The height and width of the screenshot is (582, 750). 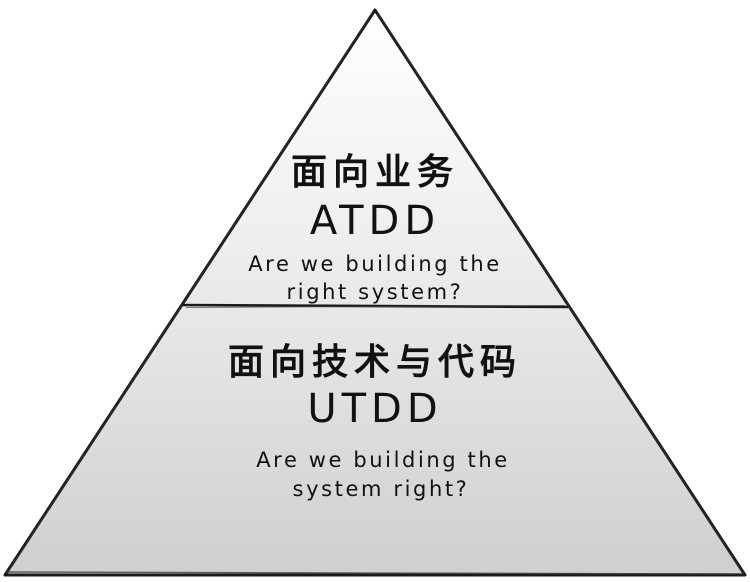 I want to click on bottom-tier-title: 面向技术与代码, so click(x=374, y=362).